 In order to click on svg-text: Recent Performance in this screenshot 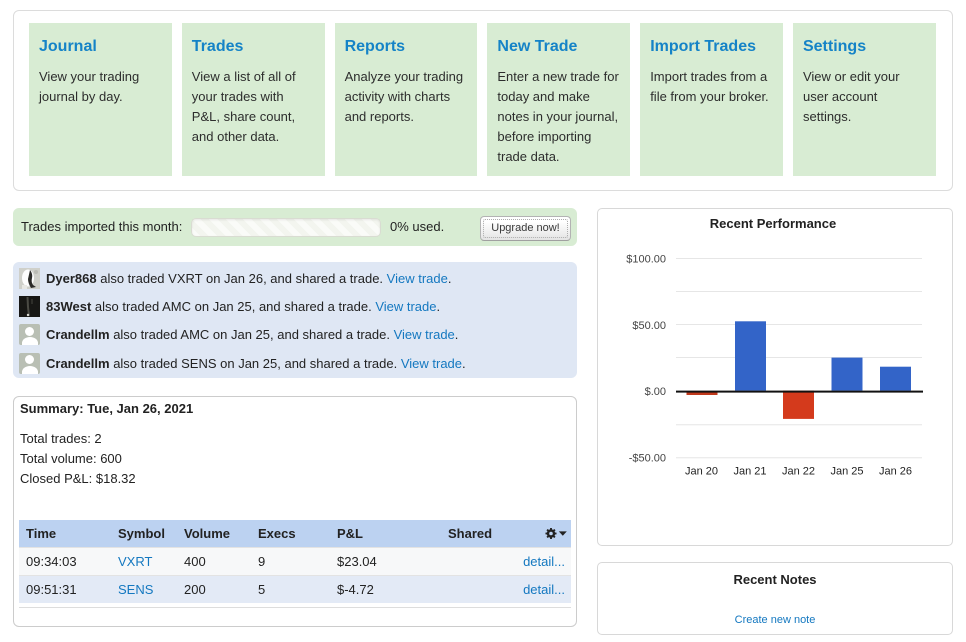, I will do `click(773, 223)`.